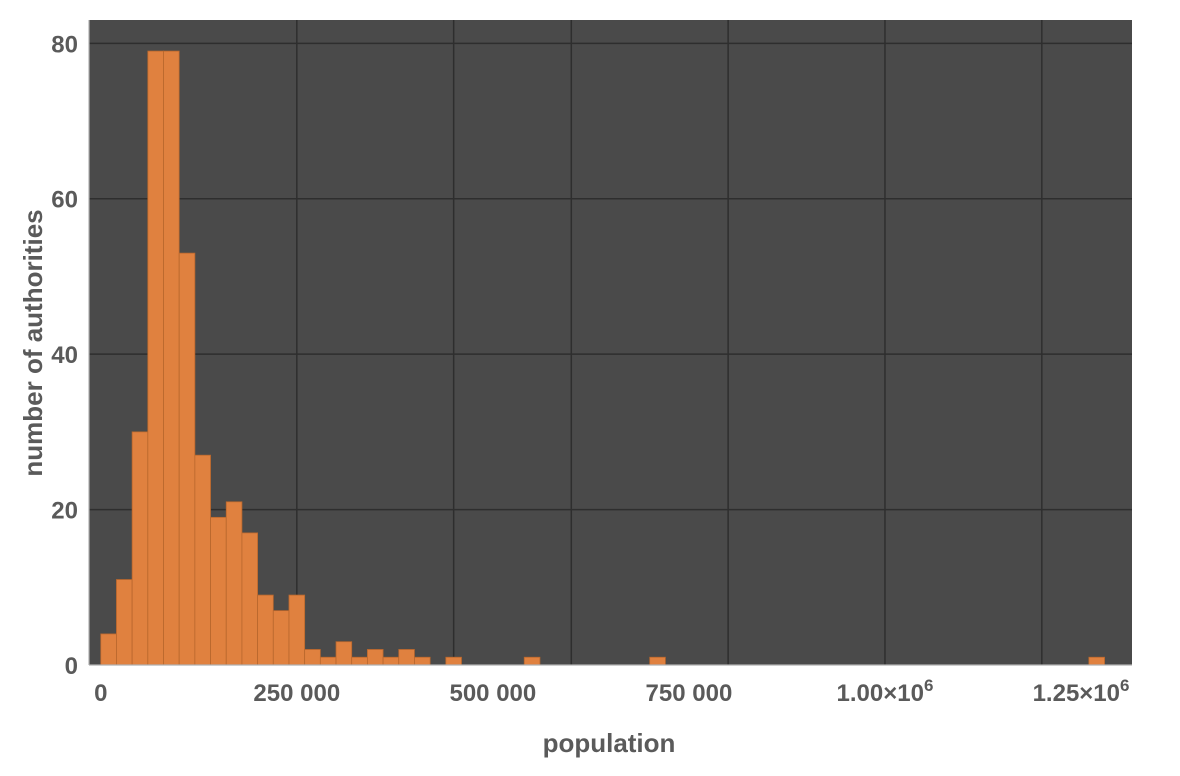 The width and height of the screenshot is (1180, 776). I want to click on x-axis-title: population, so click(609, 743).